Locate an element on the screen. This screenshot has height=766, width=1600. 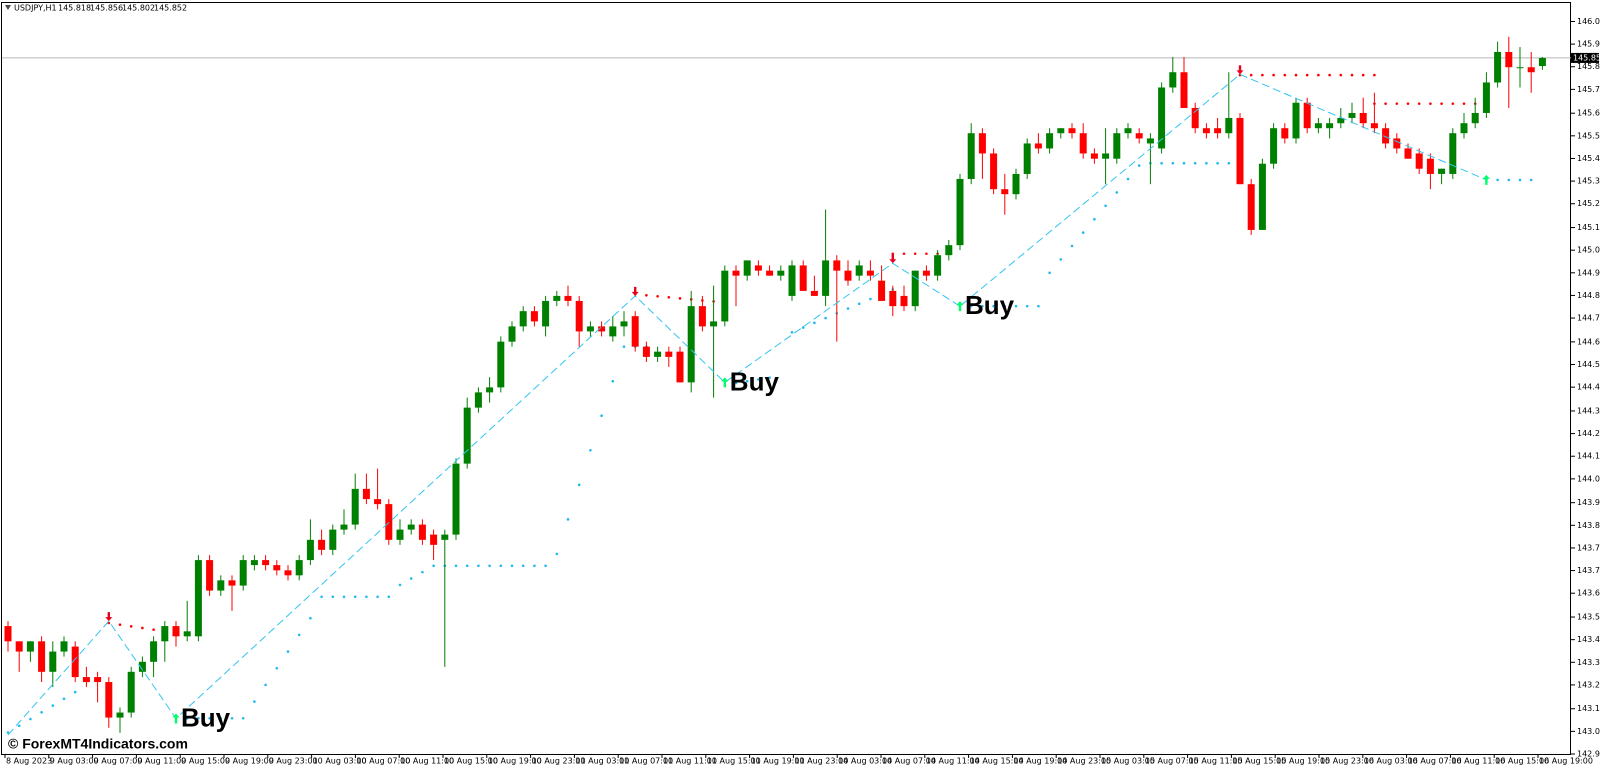
y-tick-label: 145.910 is located at coordinates (1588, 44).